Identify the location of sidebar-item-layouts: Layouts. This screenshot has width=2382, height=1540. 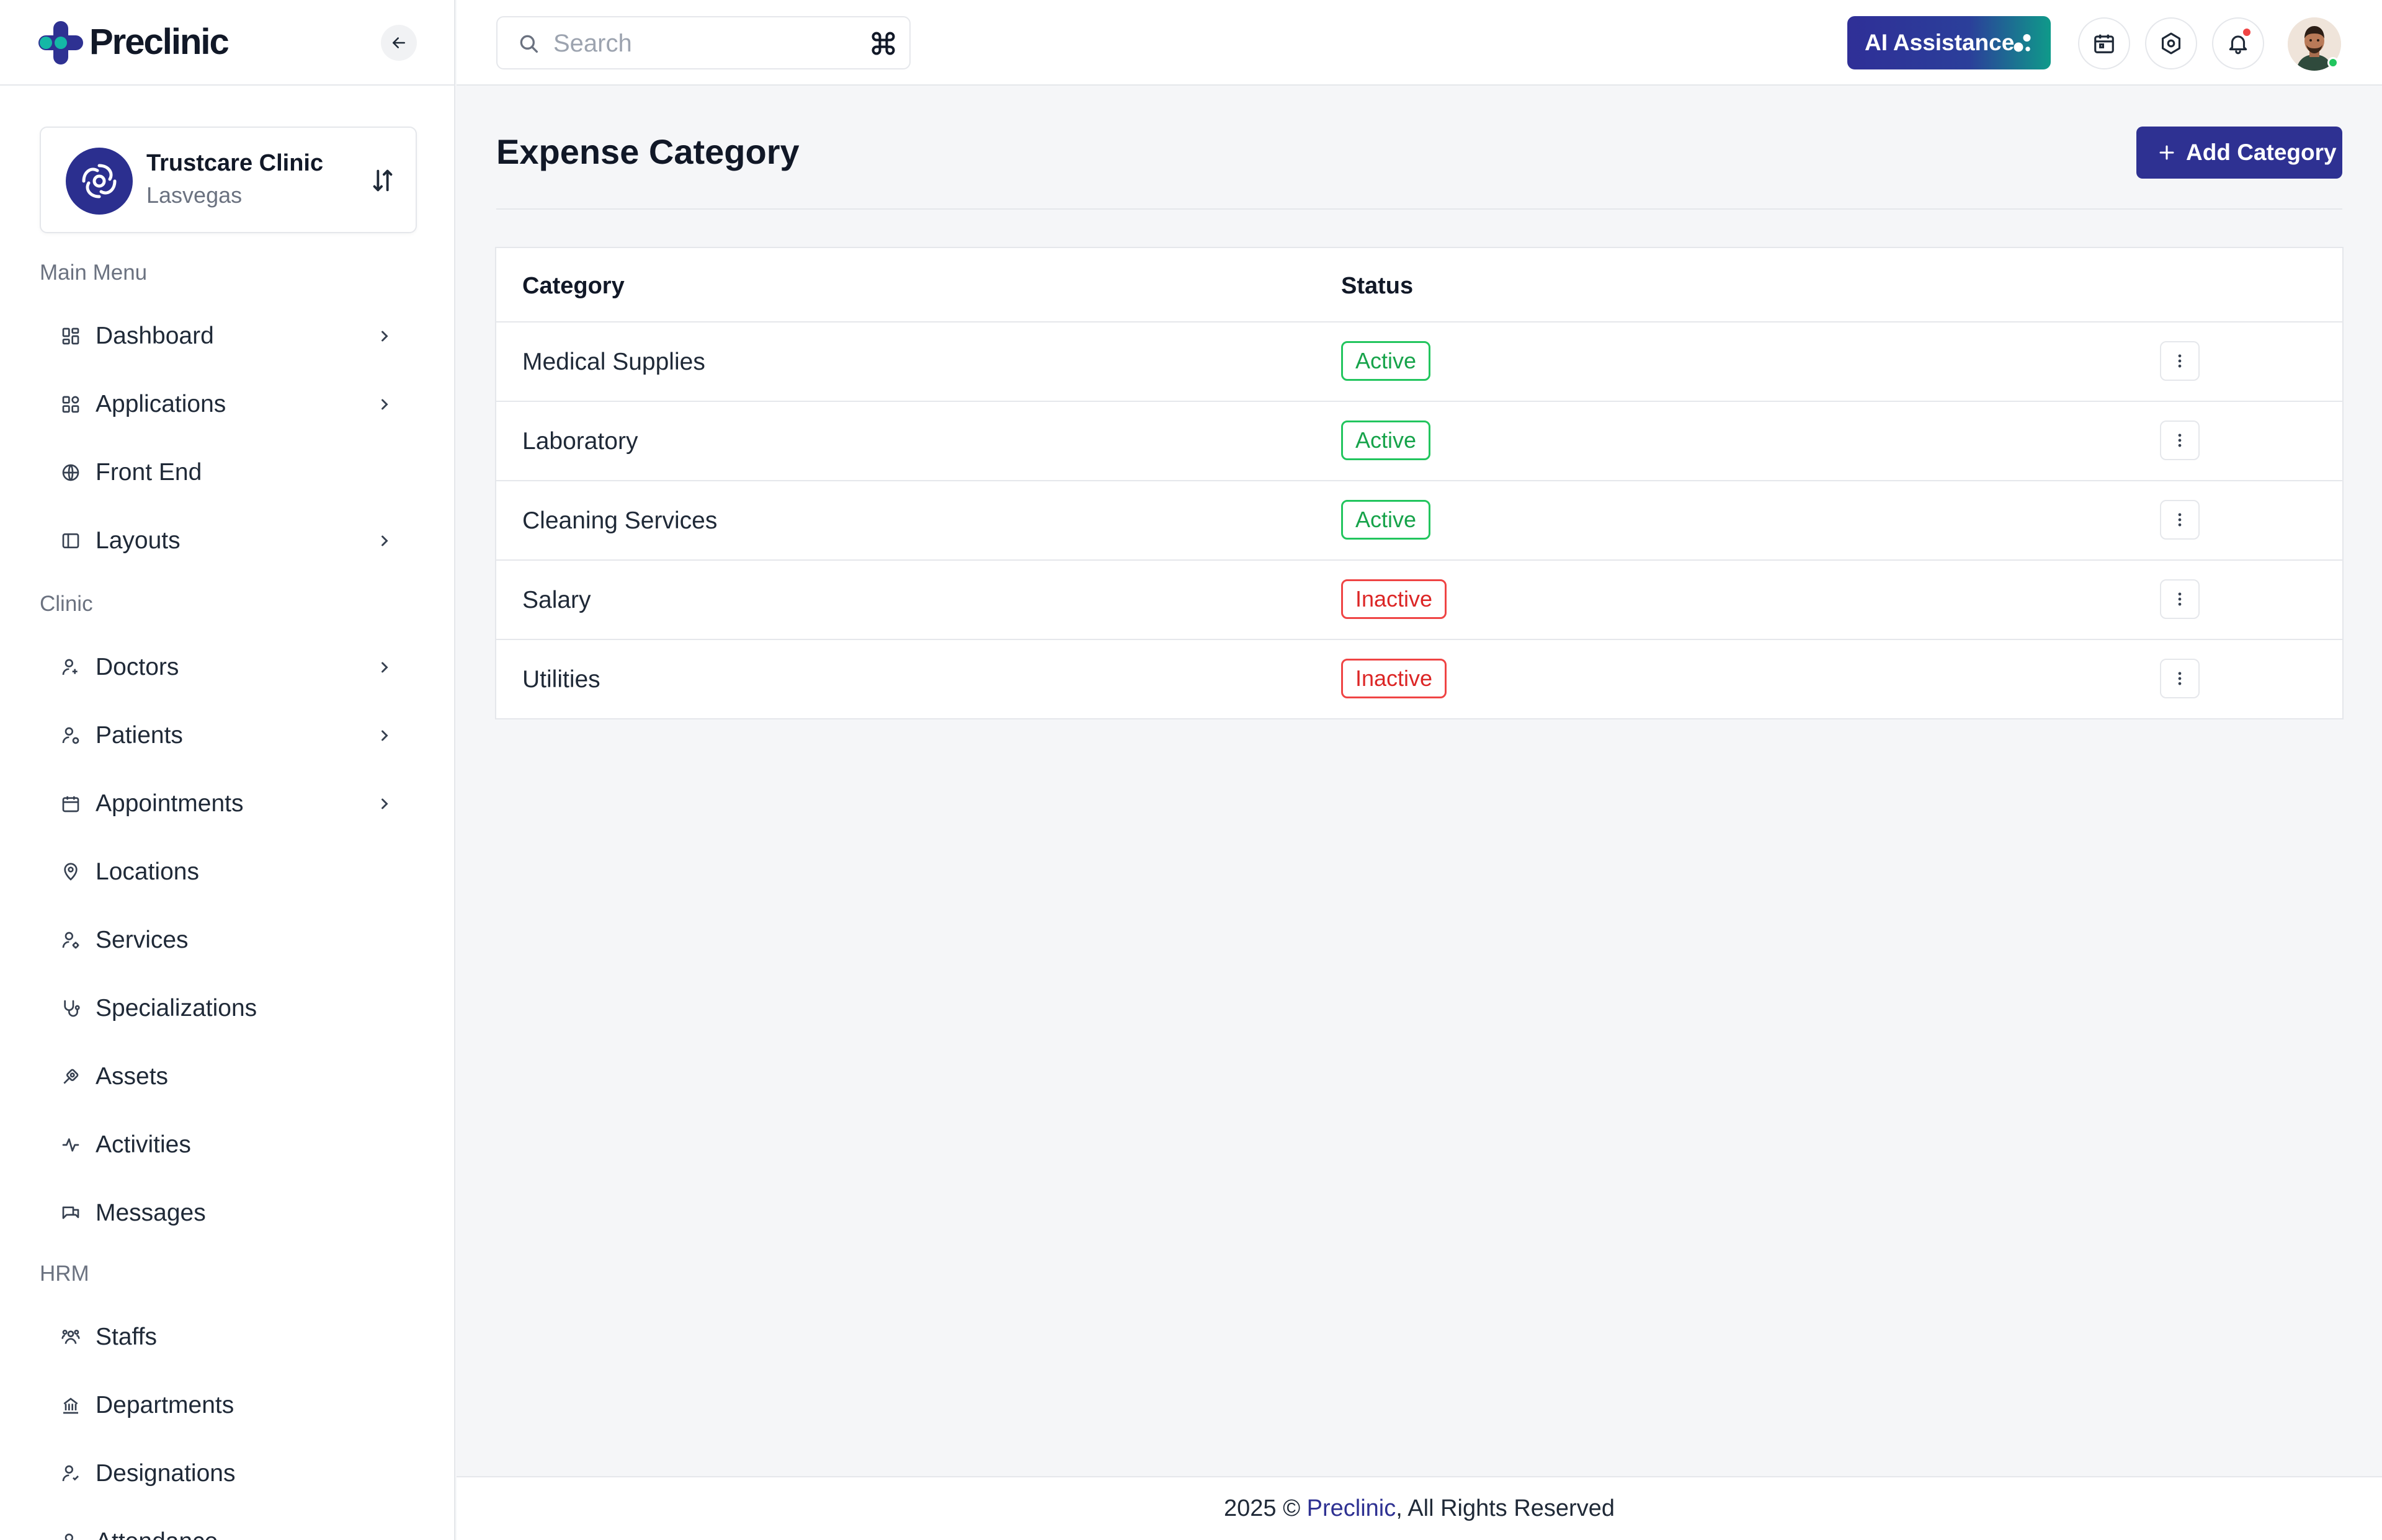
(229, 541).